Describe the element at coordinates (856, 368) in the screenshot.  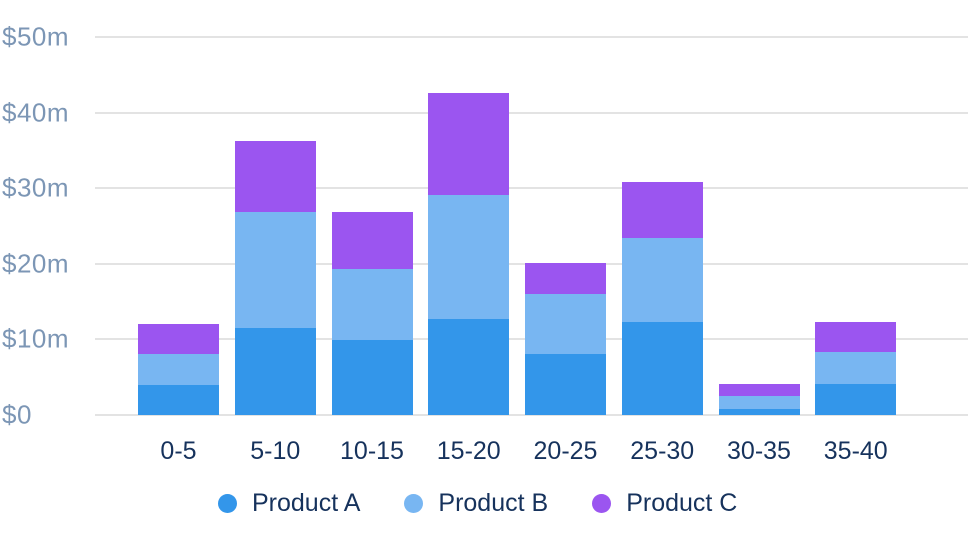
I see `bar-segment-35-40-product-b` at that location.